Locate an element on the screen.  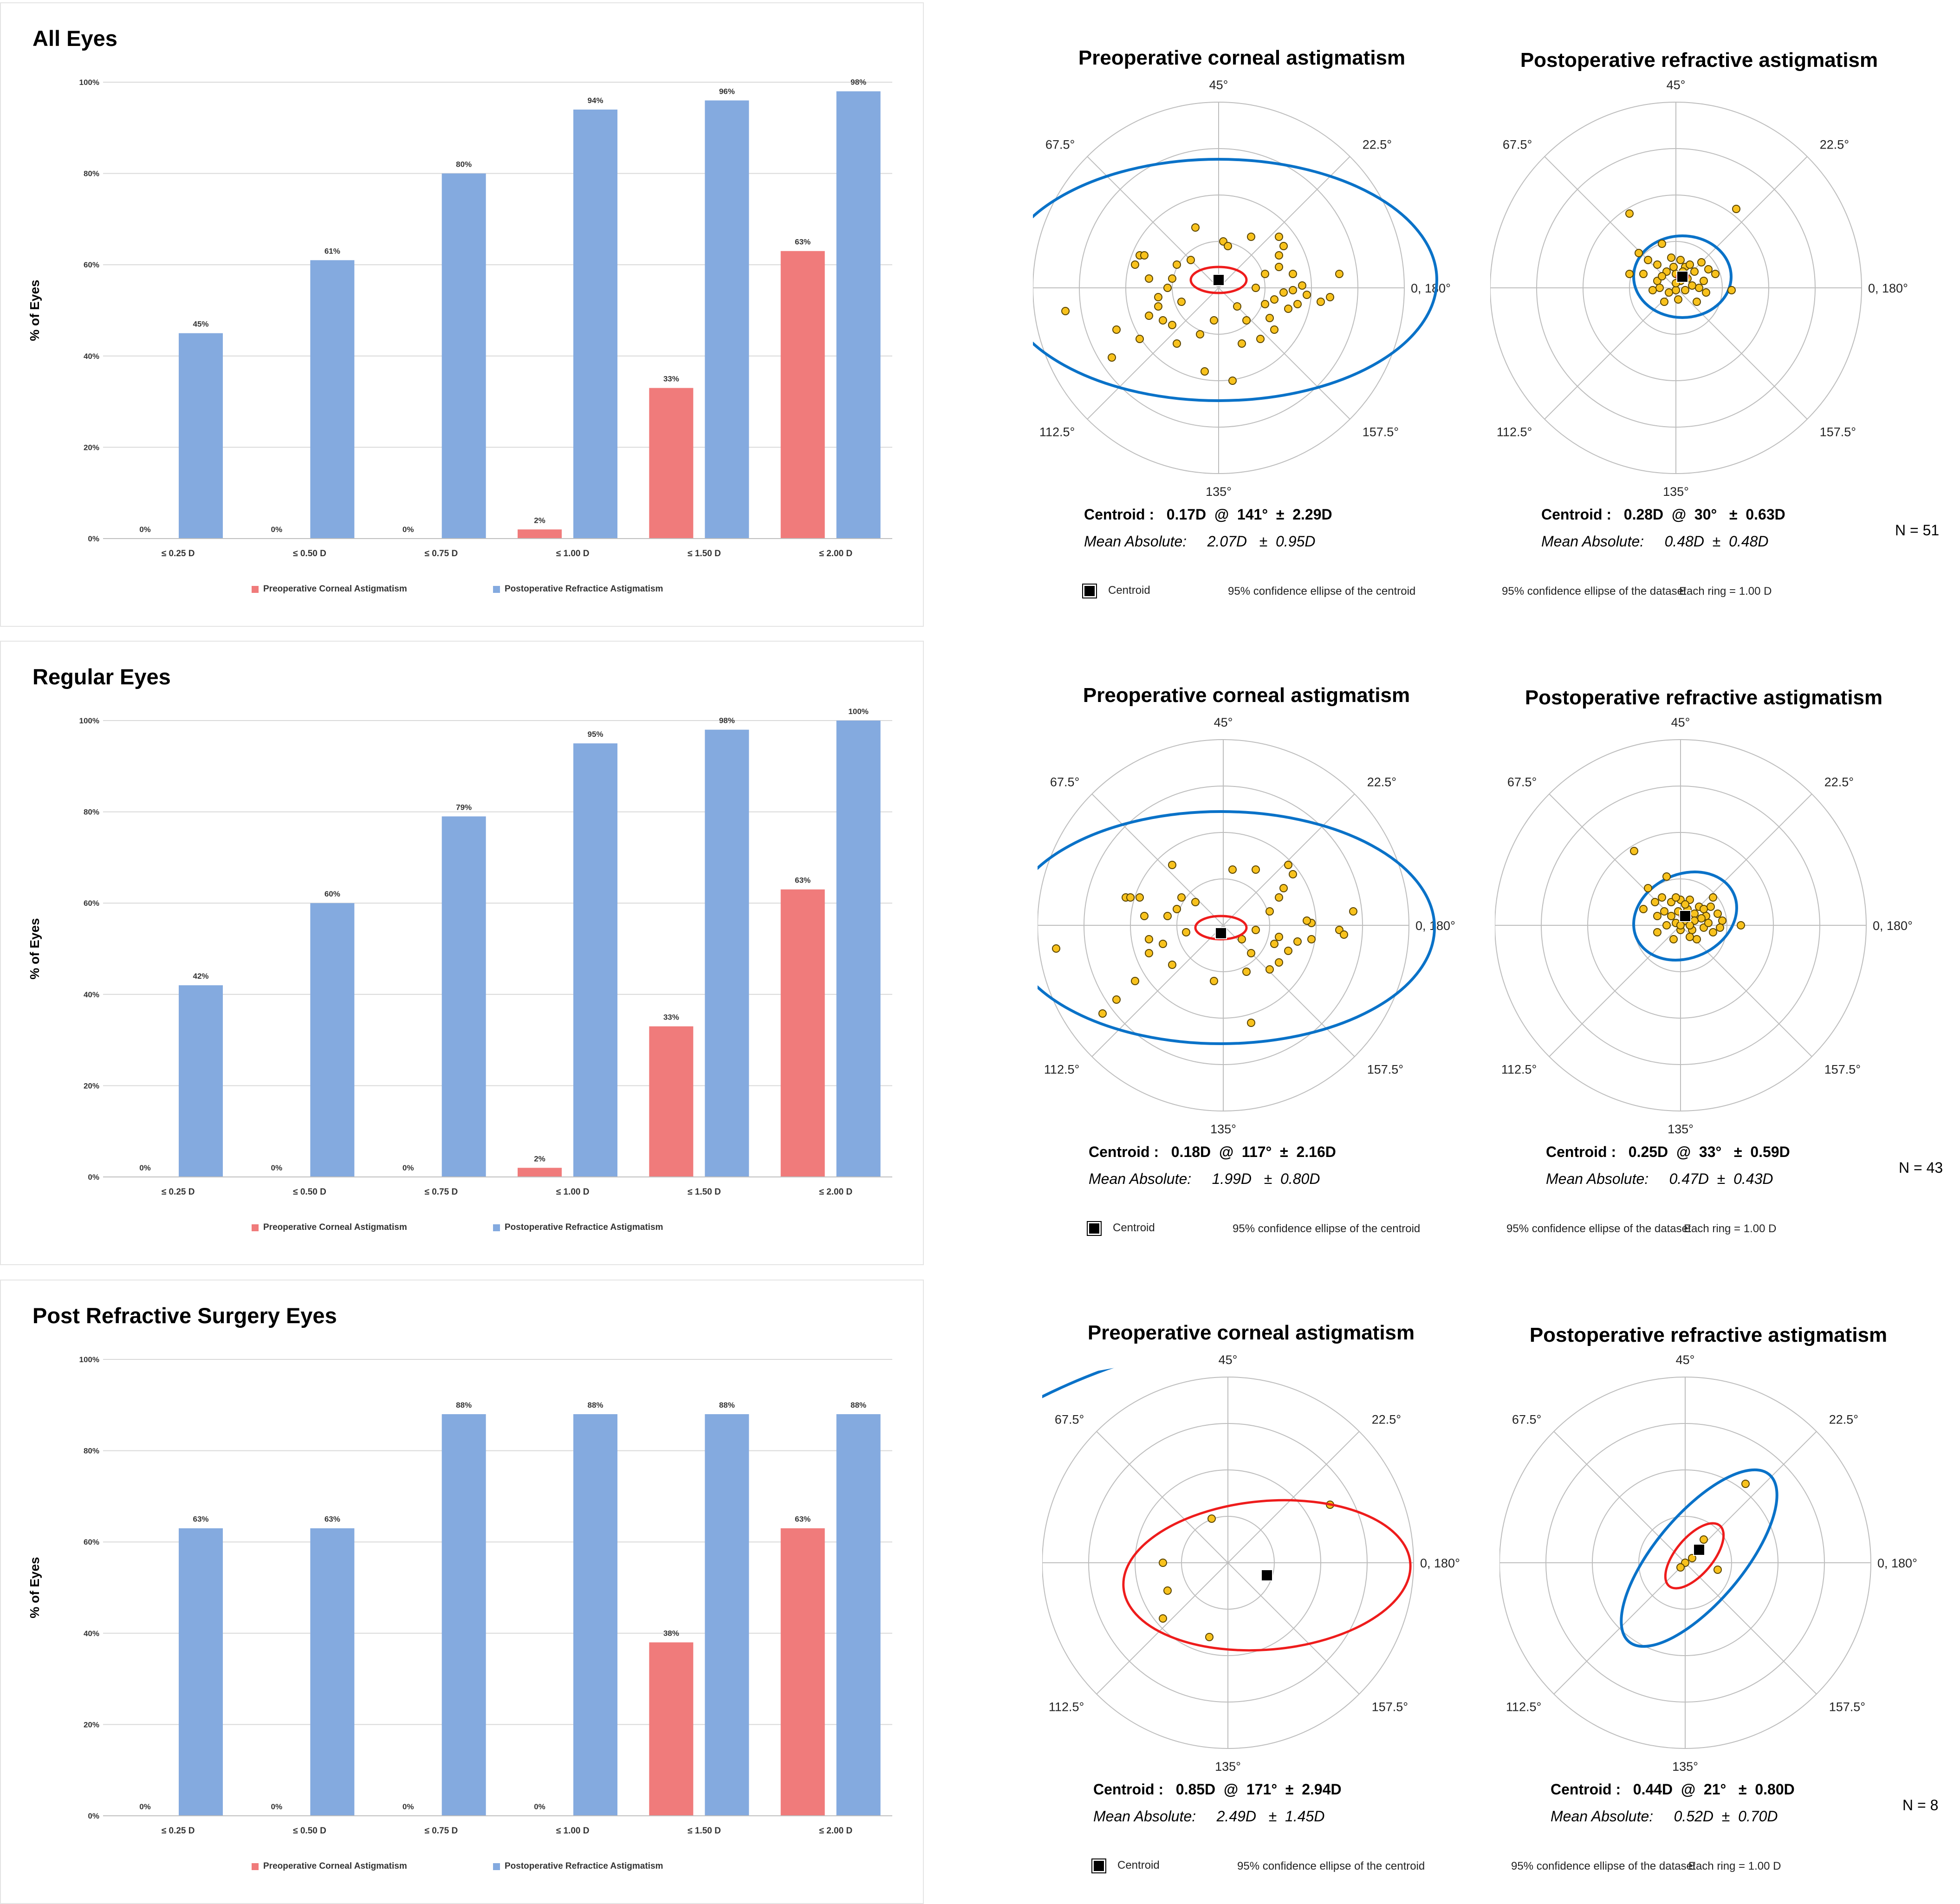
polar-angle-label: 157.5° is located at coordinates (1847, 1707).